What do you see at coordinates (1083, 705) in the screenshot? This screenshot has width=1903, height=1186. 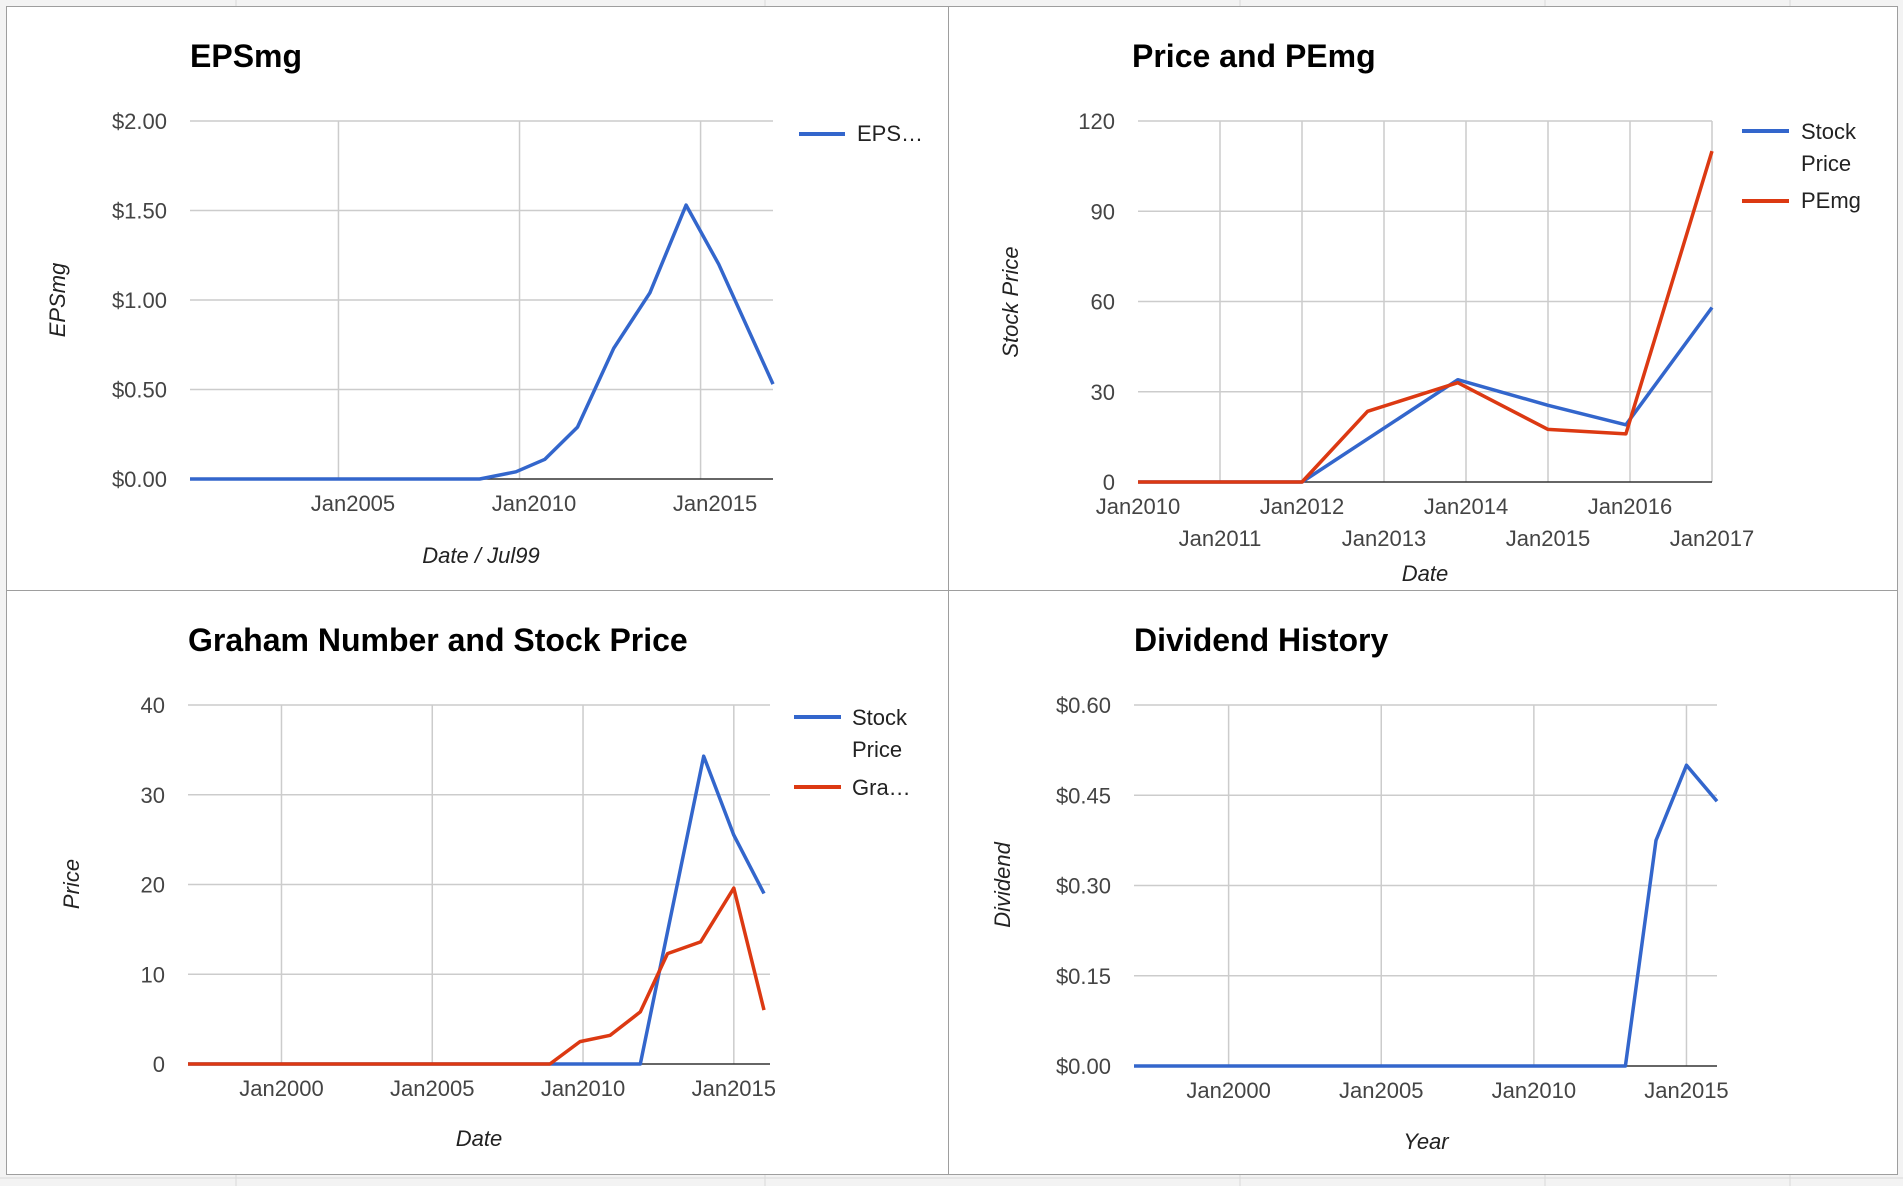 I see `y-tick-label: $0.60` at bounding box center [1083, 705].